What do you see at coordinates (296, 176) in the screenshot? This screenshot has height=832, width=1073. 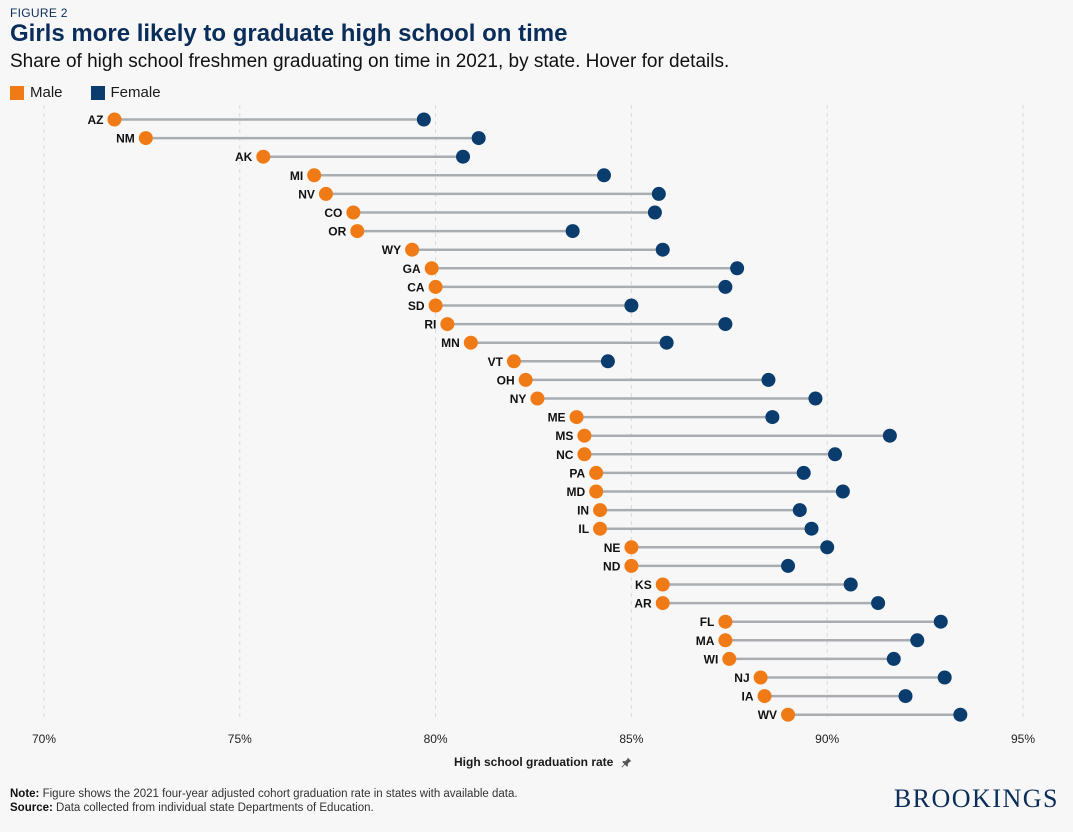 I see `state-label: MI` at bounding box center [296, 176].